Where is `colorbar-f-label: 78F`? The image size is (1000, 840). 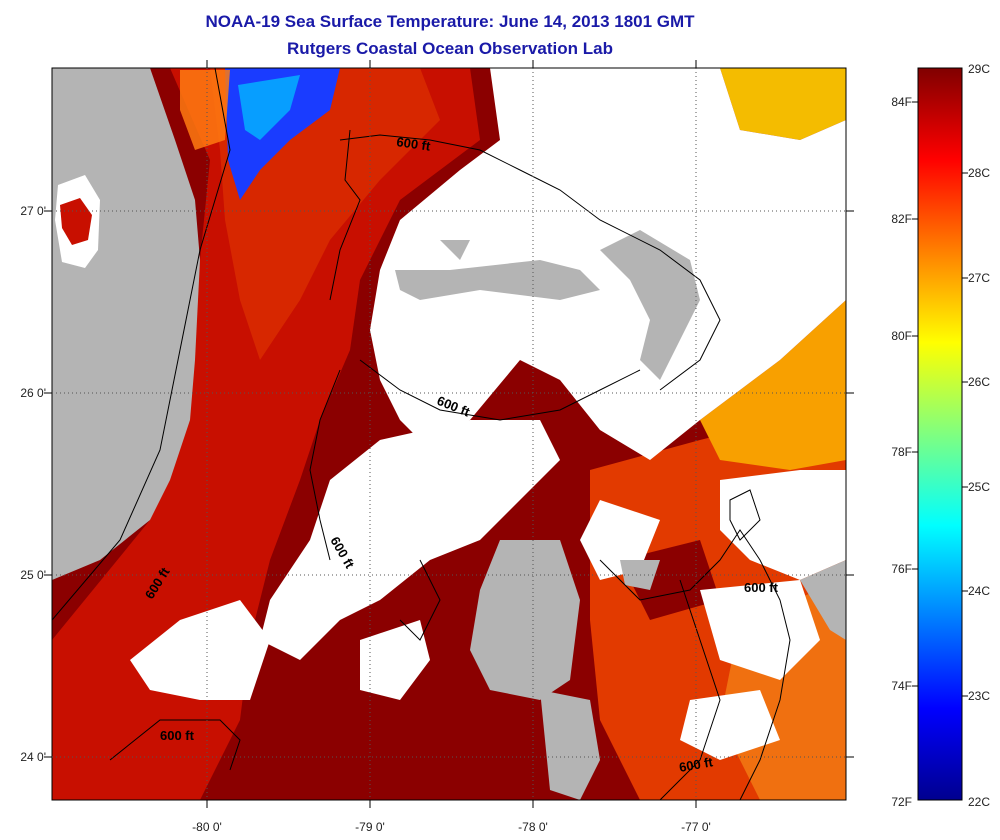 colorbar-f-label: 78F is located at coordinates (901, 452).